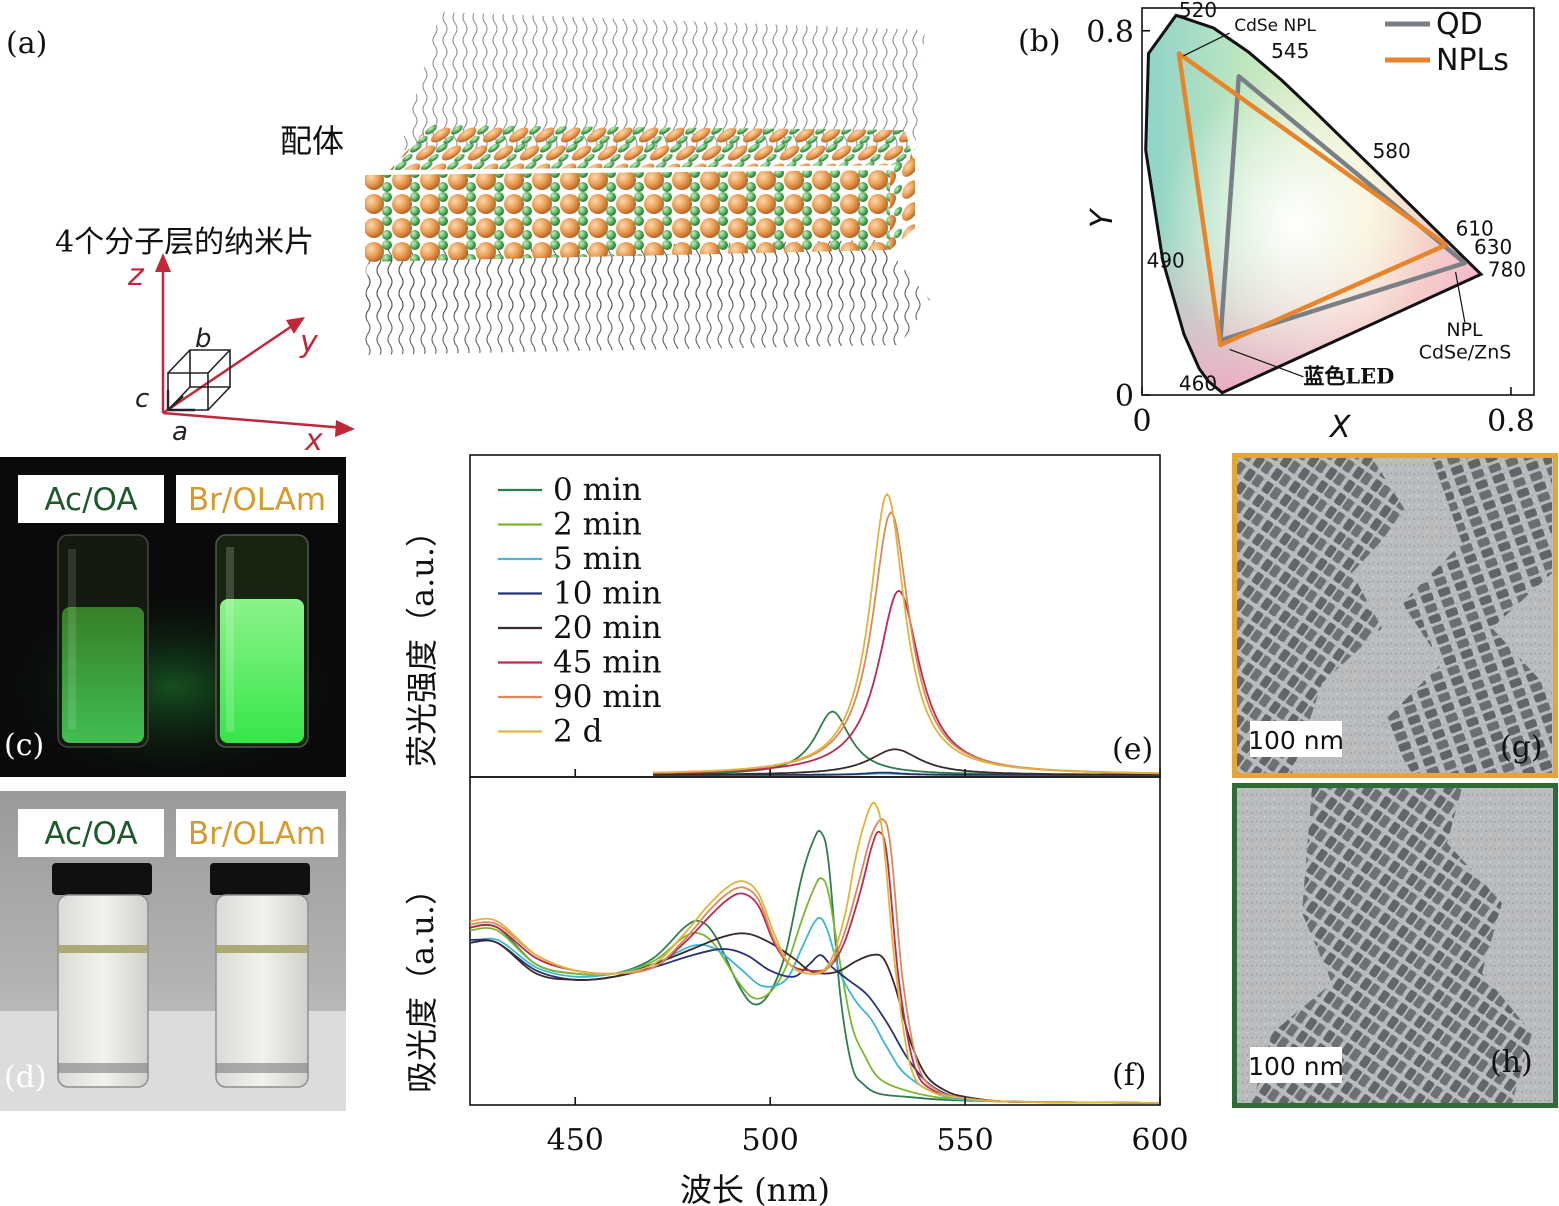 The height and width of the screenshot is (1206, 1559). I want to click on abs-plot-frame, so click(815, 941).